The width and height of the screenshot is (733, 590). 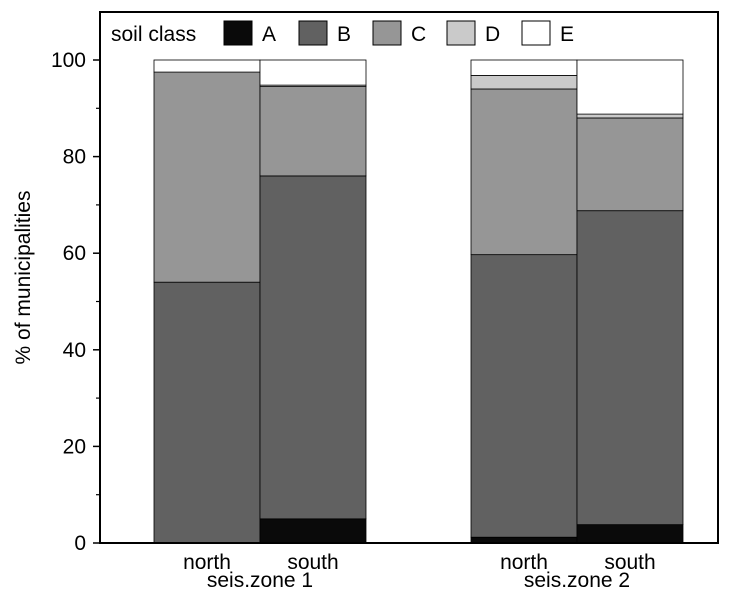 I want to click on bar-segment-seis-zone-2-south-E, so click(x=630, y=87).